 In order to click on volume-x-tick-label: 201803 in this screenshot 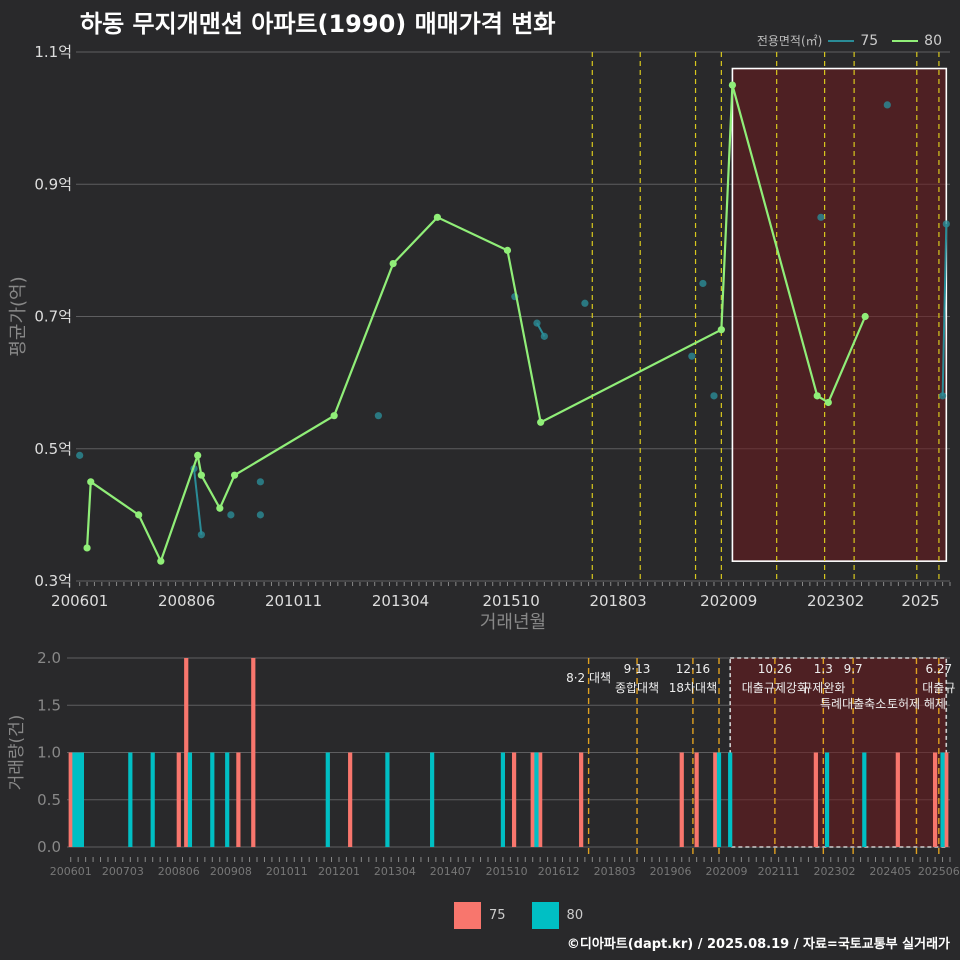, I will do `click(615, 871)`.